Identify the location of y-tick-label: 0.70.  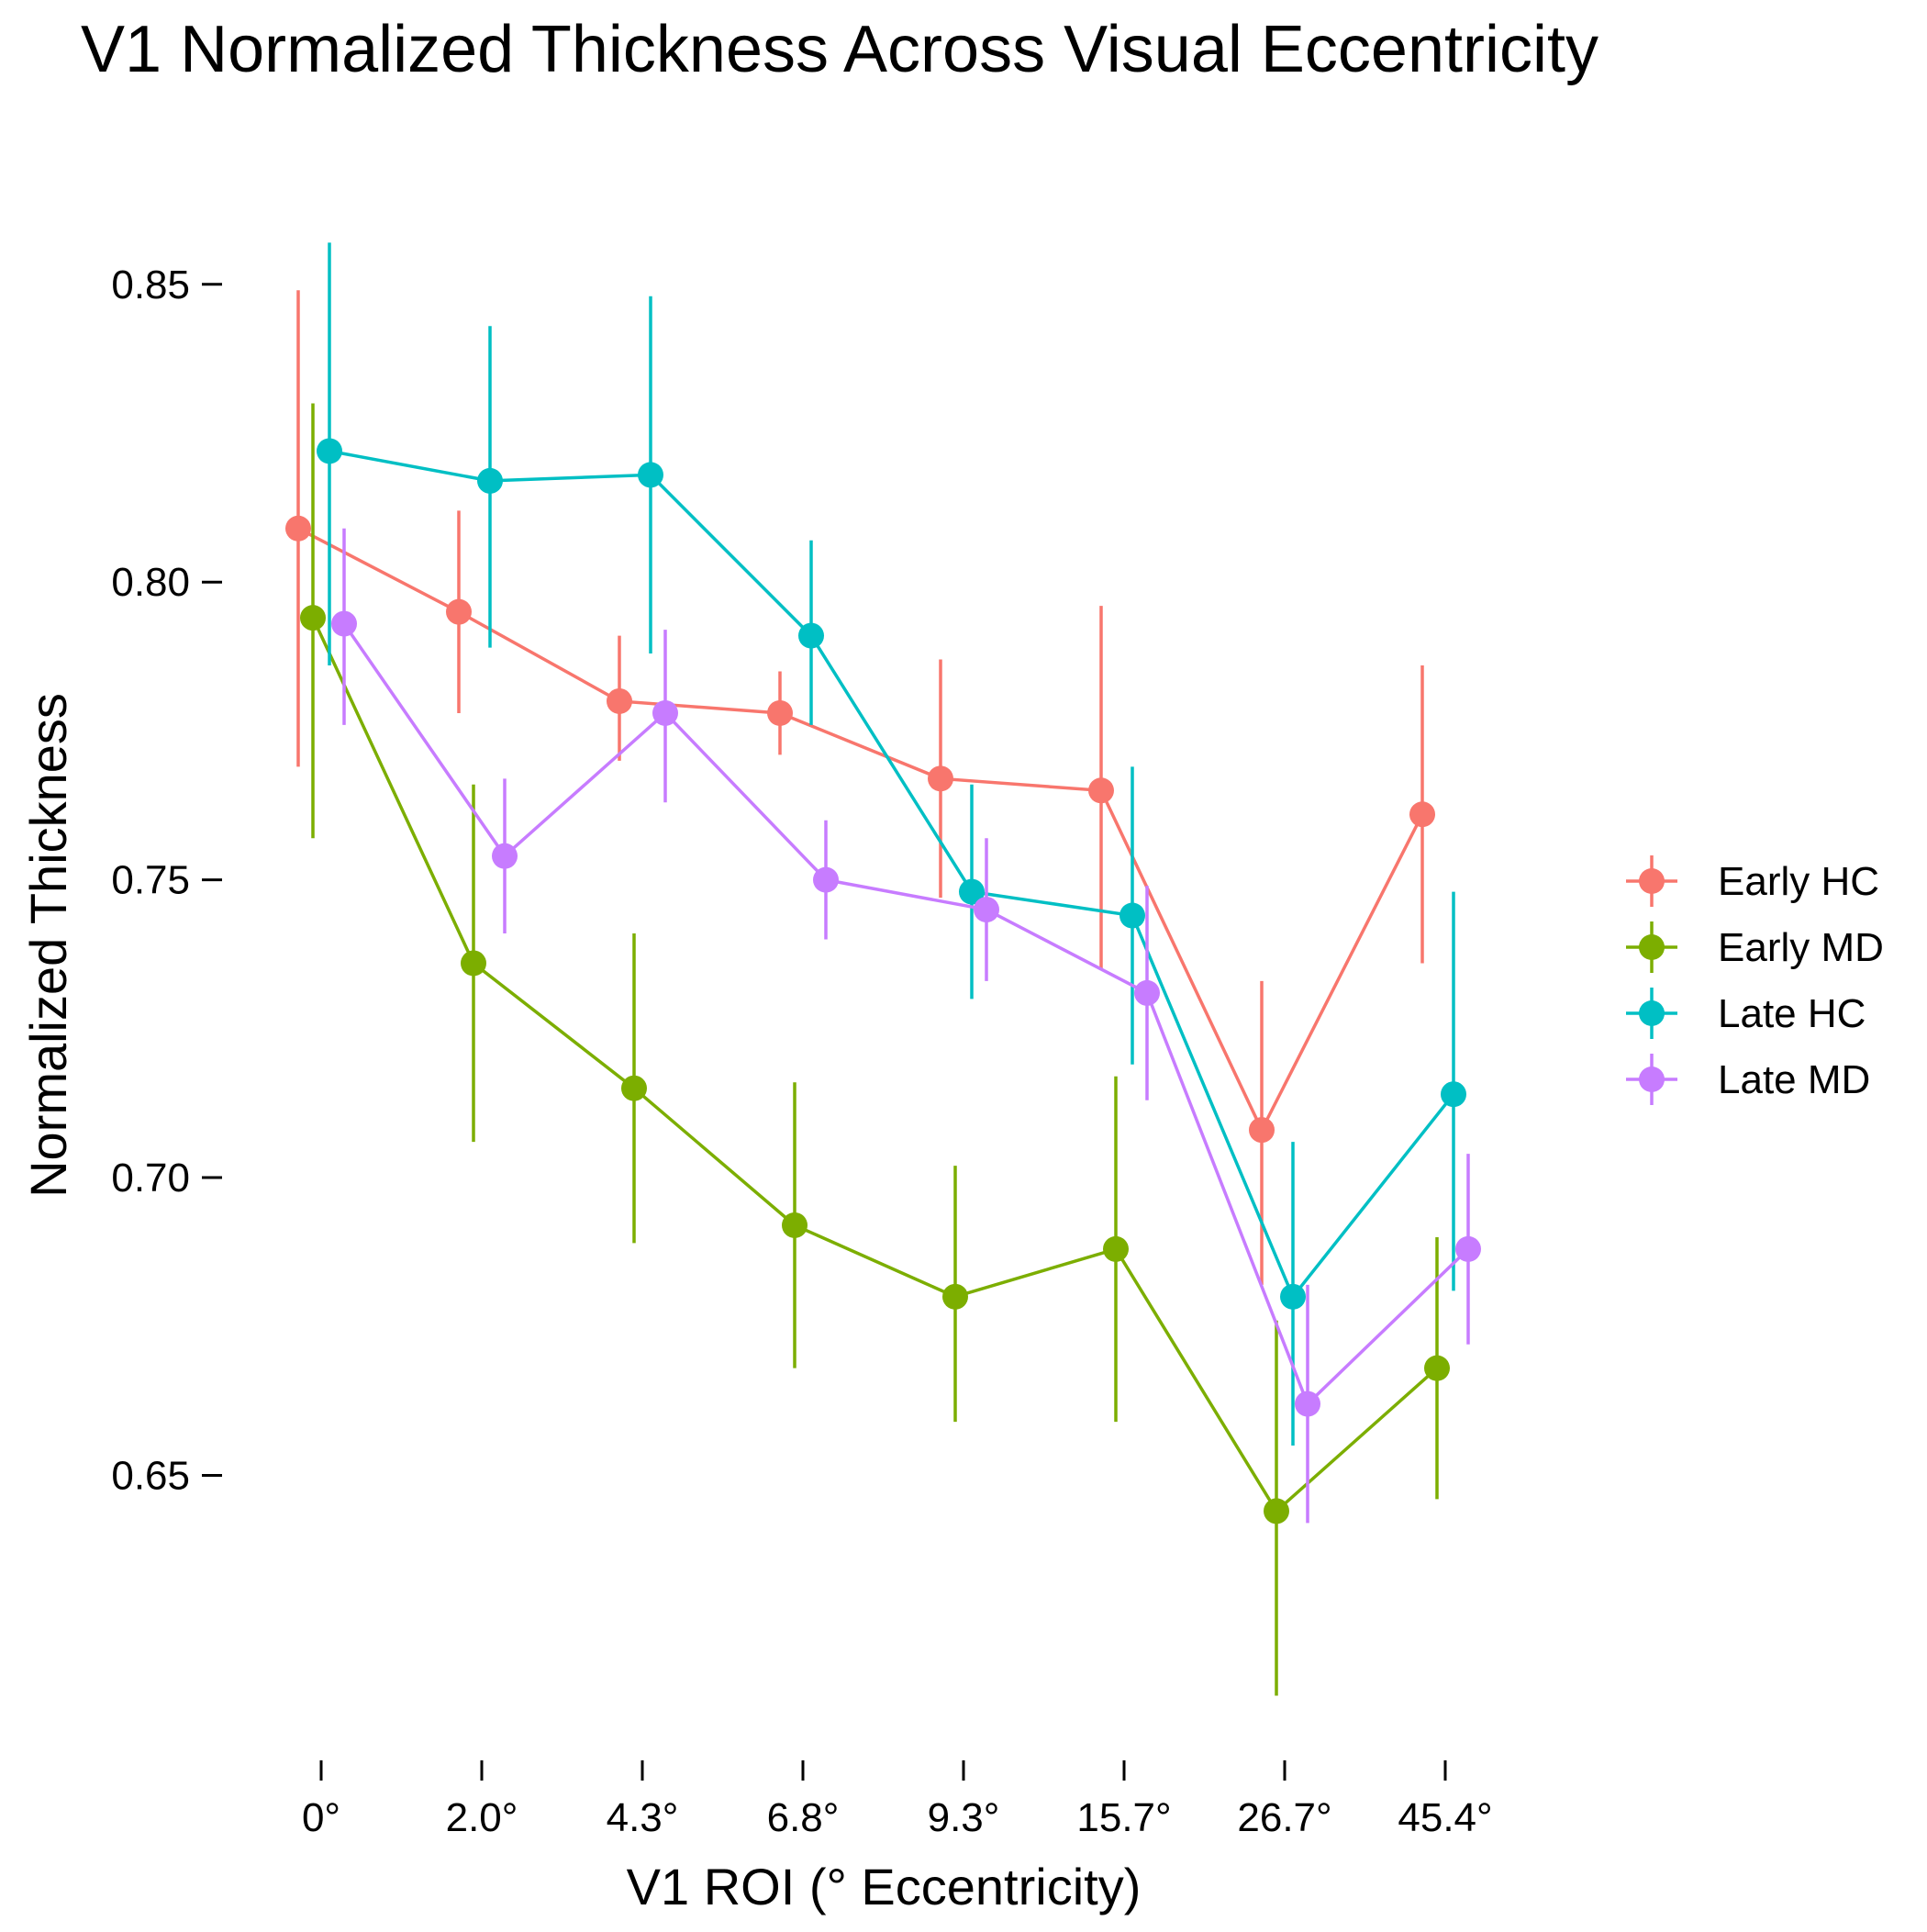
(150, 1178).